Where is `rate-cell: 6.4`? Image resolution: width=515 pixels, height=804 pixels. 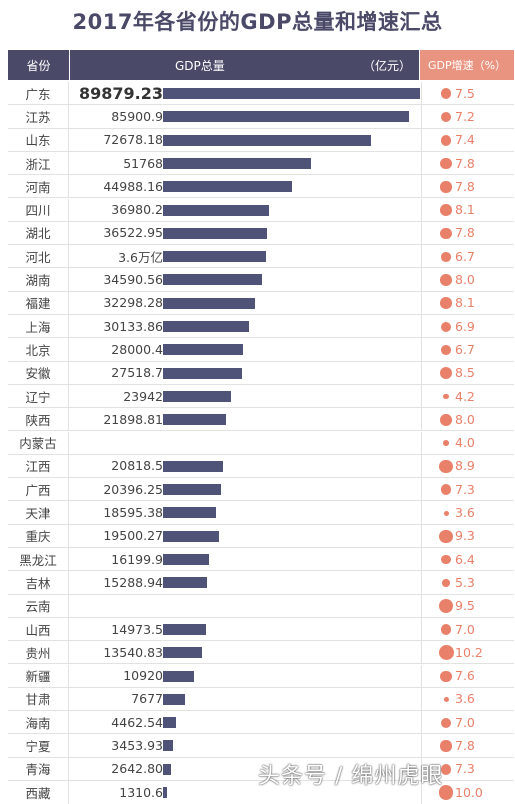 rate-cell: 6.4 is located at coordinates (467, 559).